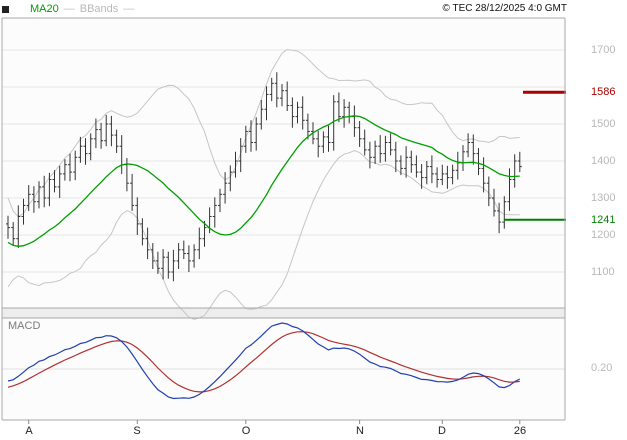 The image size is (627, 440). What do you see at coordinates (5, 9) in the screenshot?
I see `corner-mark-icon` at bounding box center [5, 9].